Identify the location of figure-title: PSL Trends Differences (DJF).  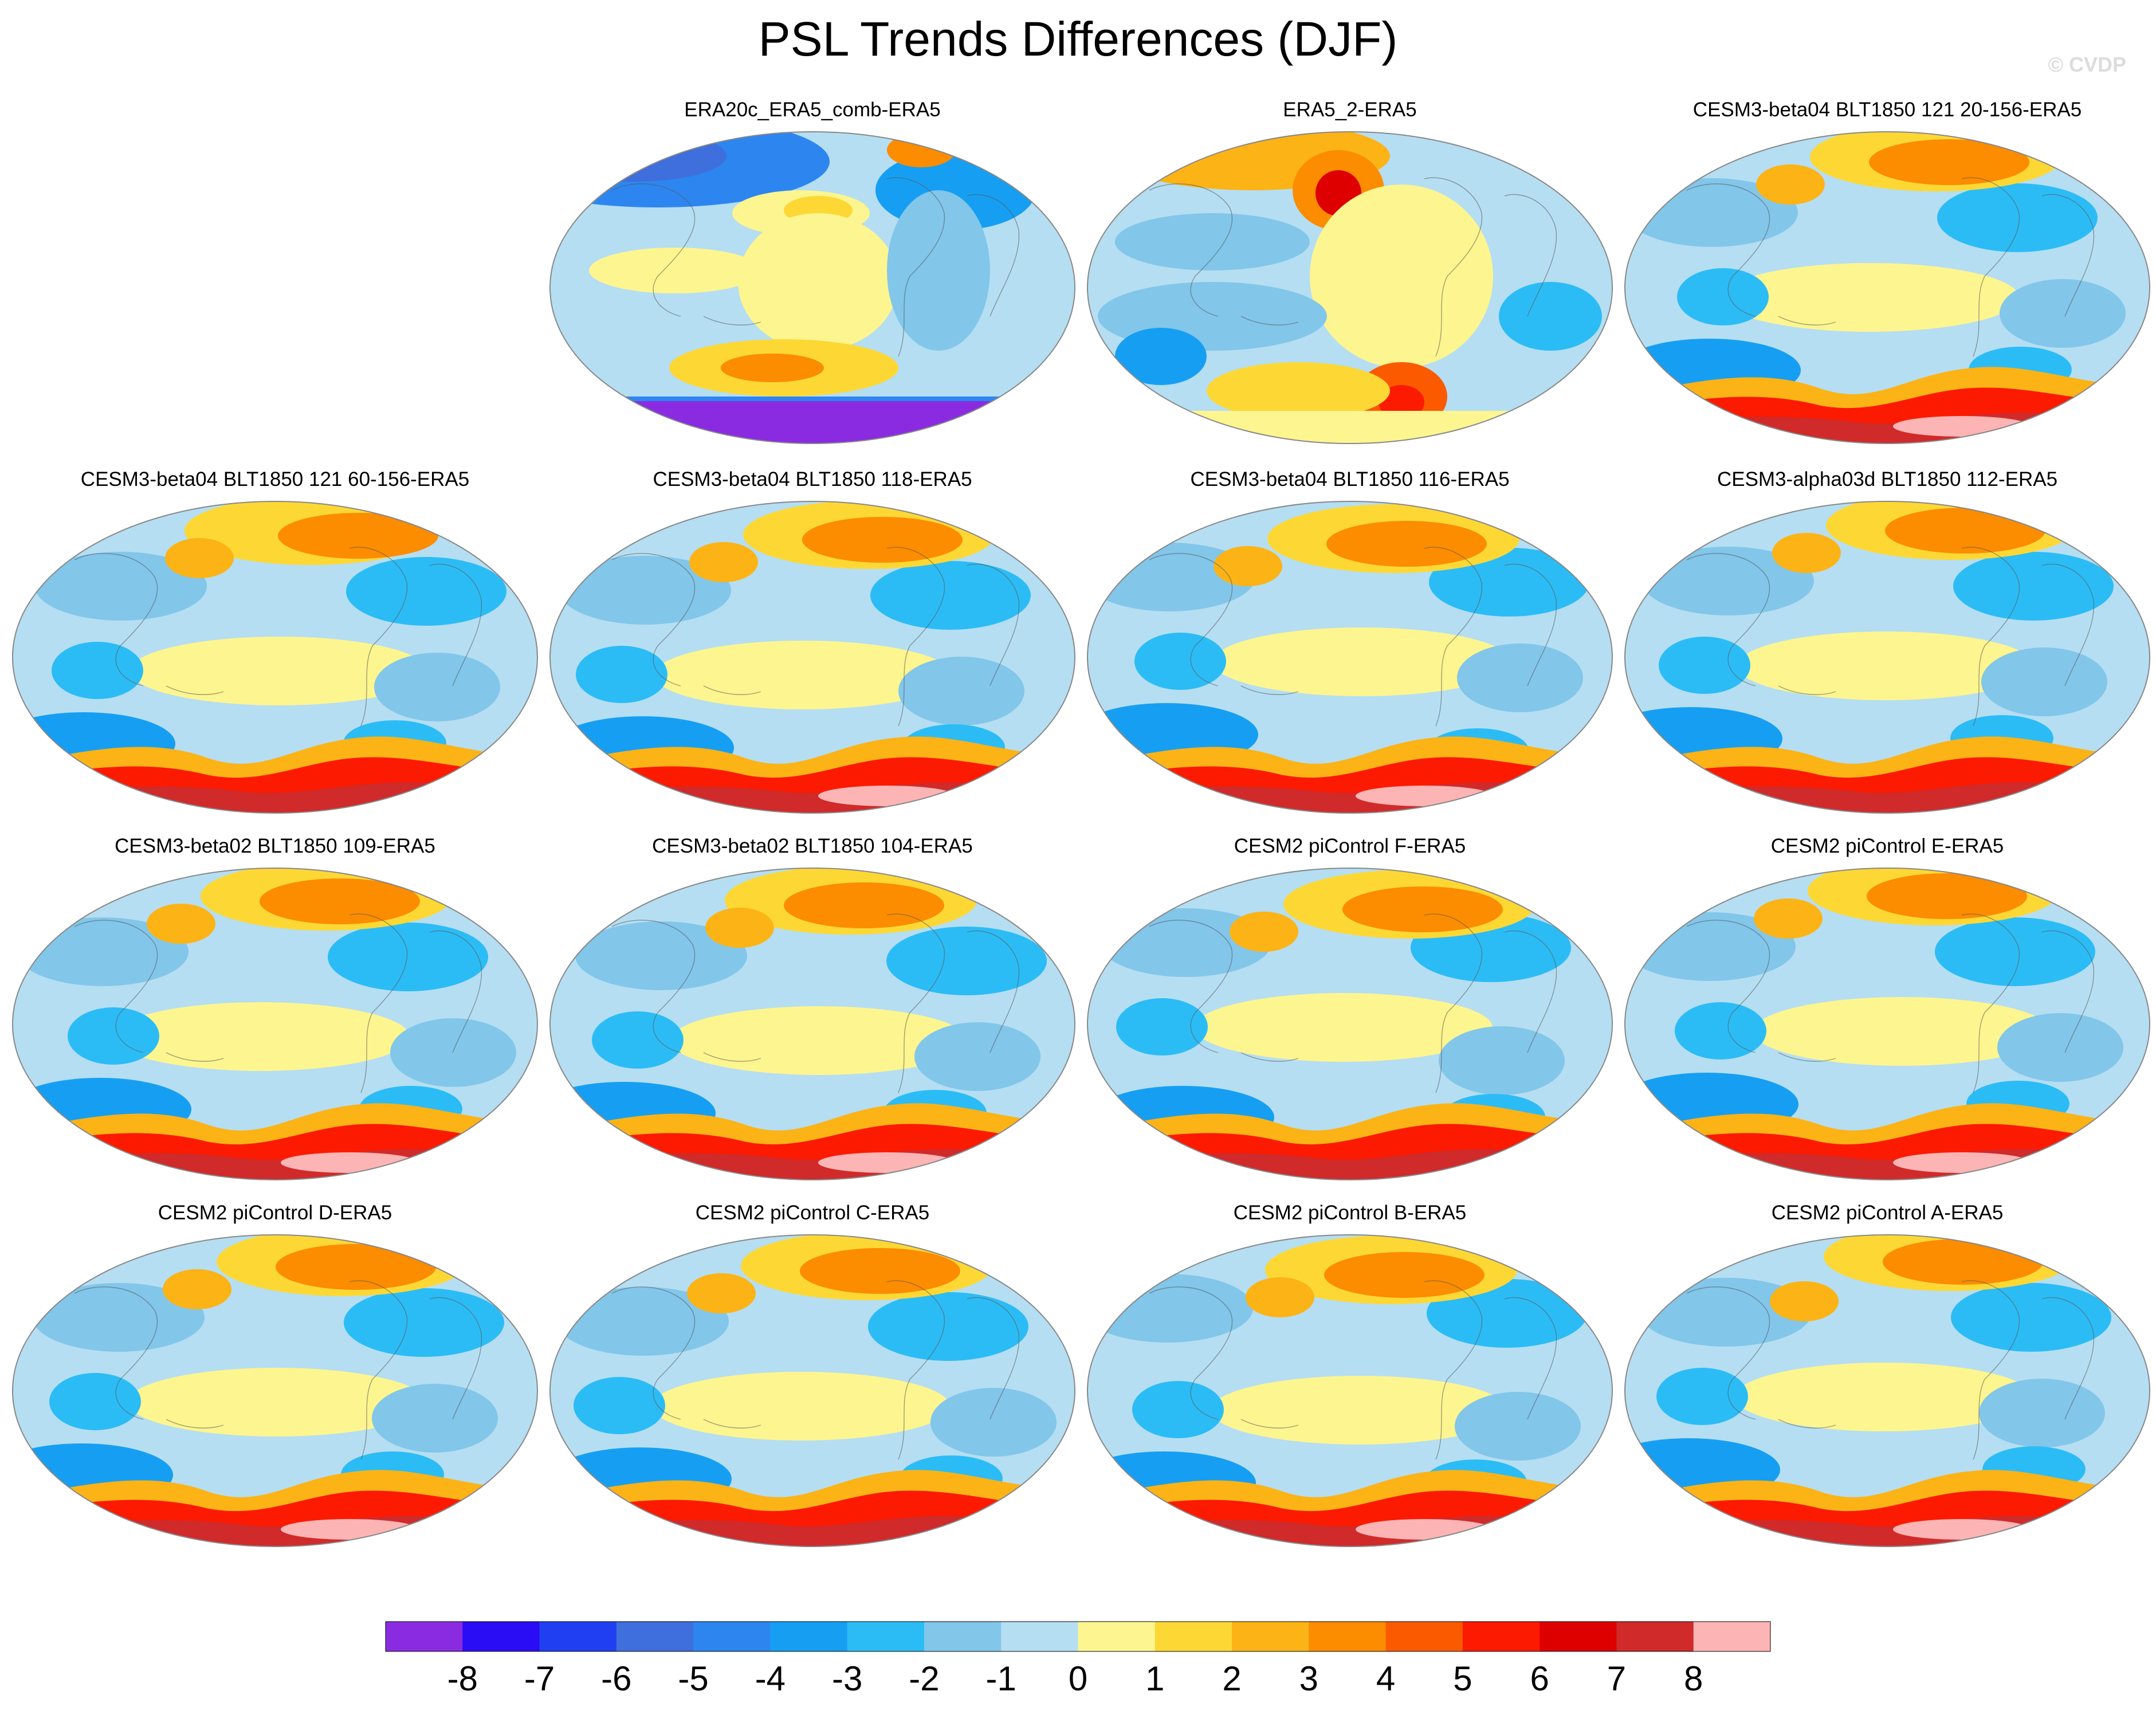
(1078, 39).